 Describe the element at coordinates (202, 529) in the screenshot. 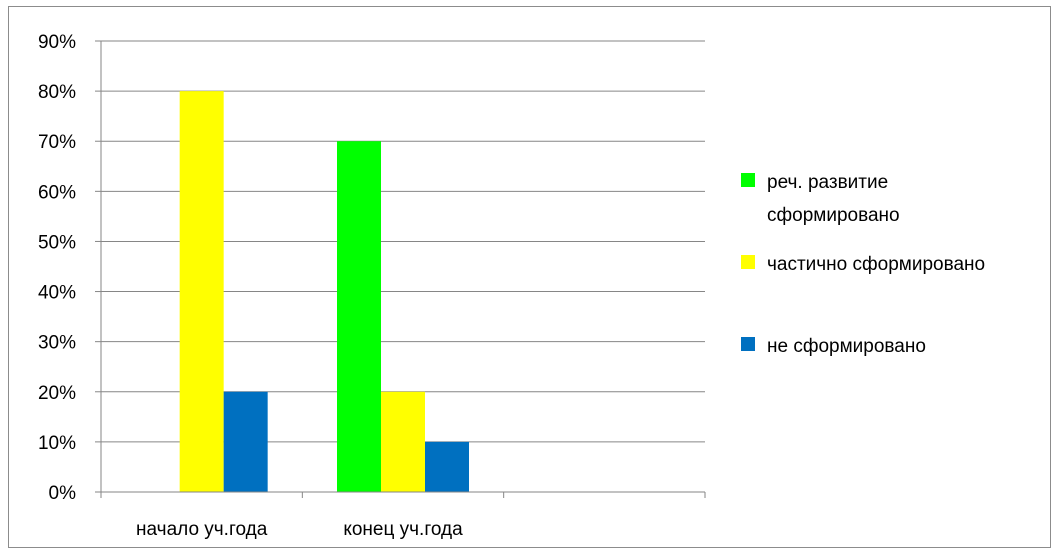

I see `x-category-label: начало уч.года` at that location.